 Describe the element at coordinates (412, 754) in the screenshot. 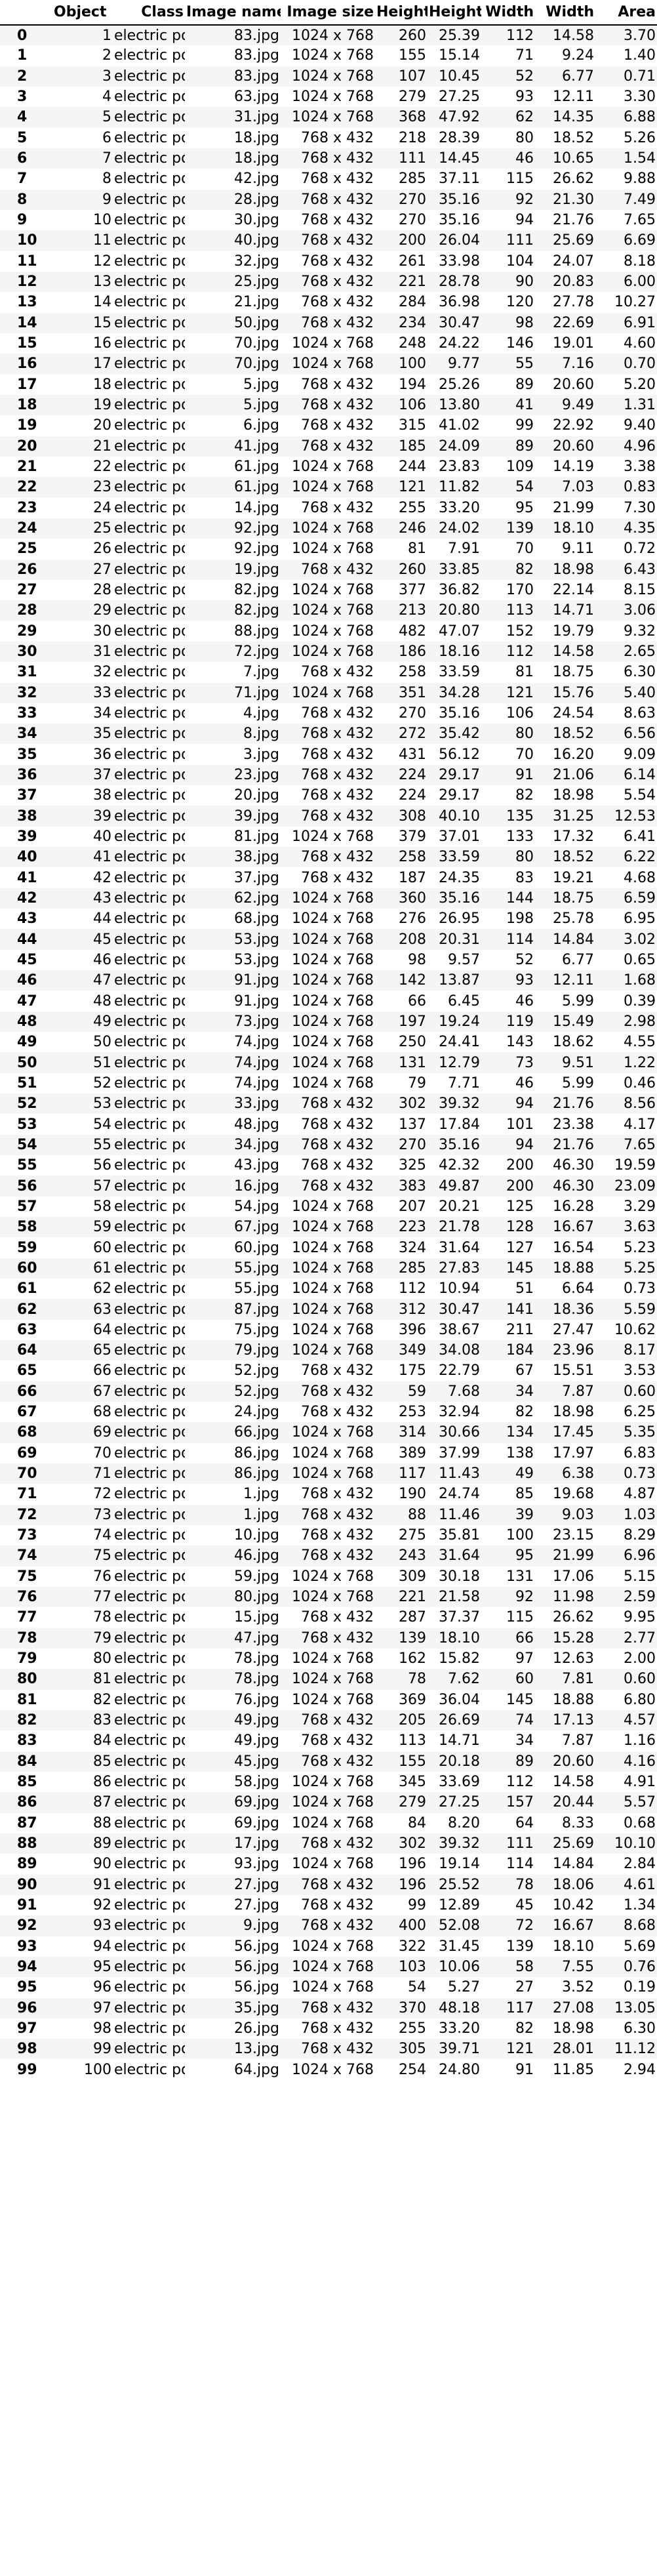

I see `height-px-cell: 431` at that location.